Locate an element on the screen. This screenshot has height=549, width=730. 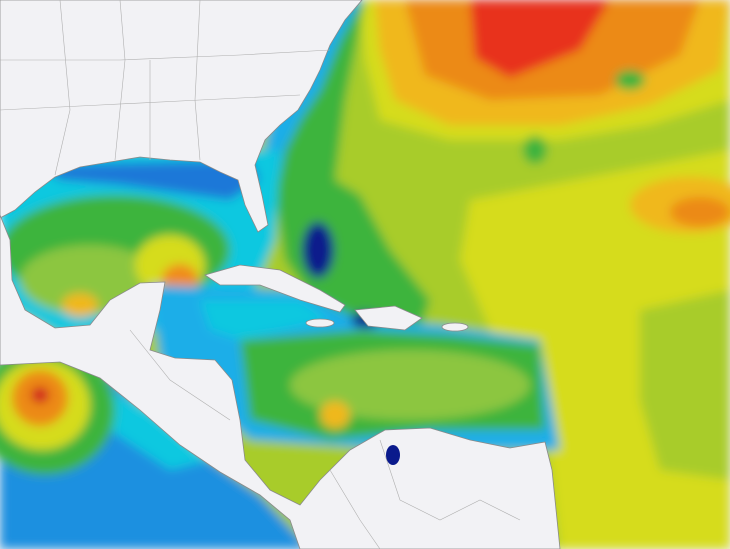
hispaniola is located at coordinates (388, 318).